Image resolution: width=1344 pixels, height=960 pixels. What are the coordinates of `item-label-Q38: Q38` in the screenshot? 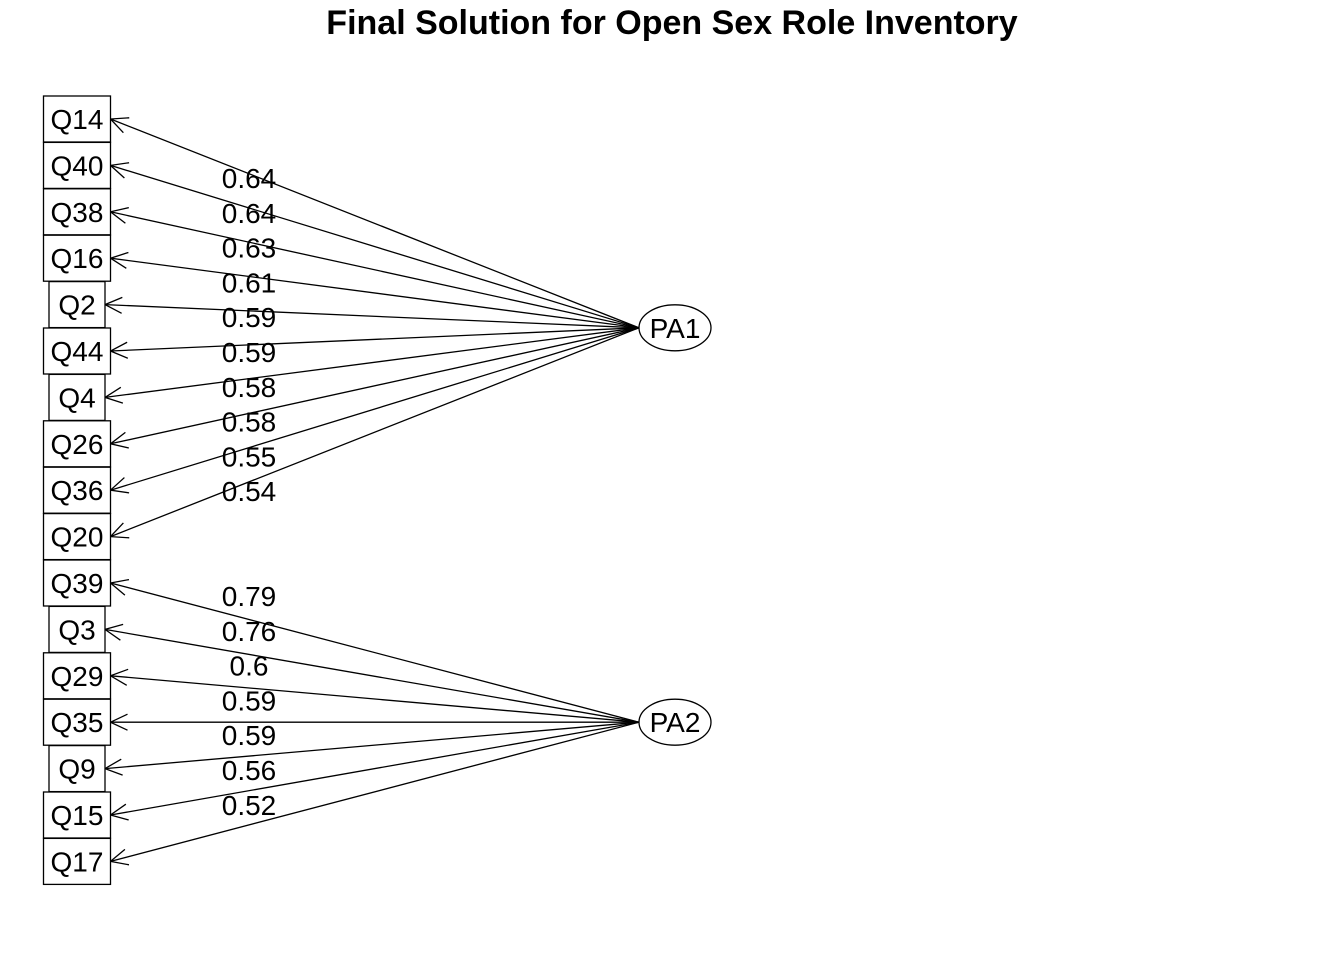 It's located at (77, 212).